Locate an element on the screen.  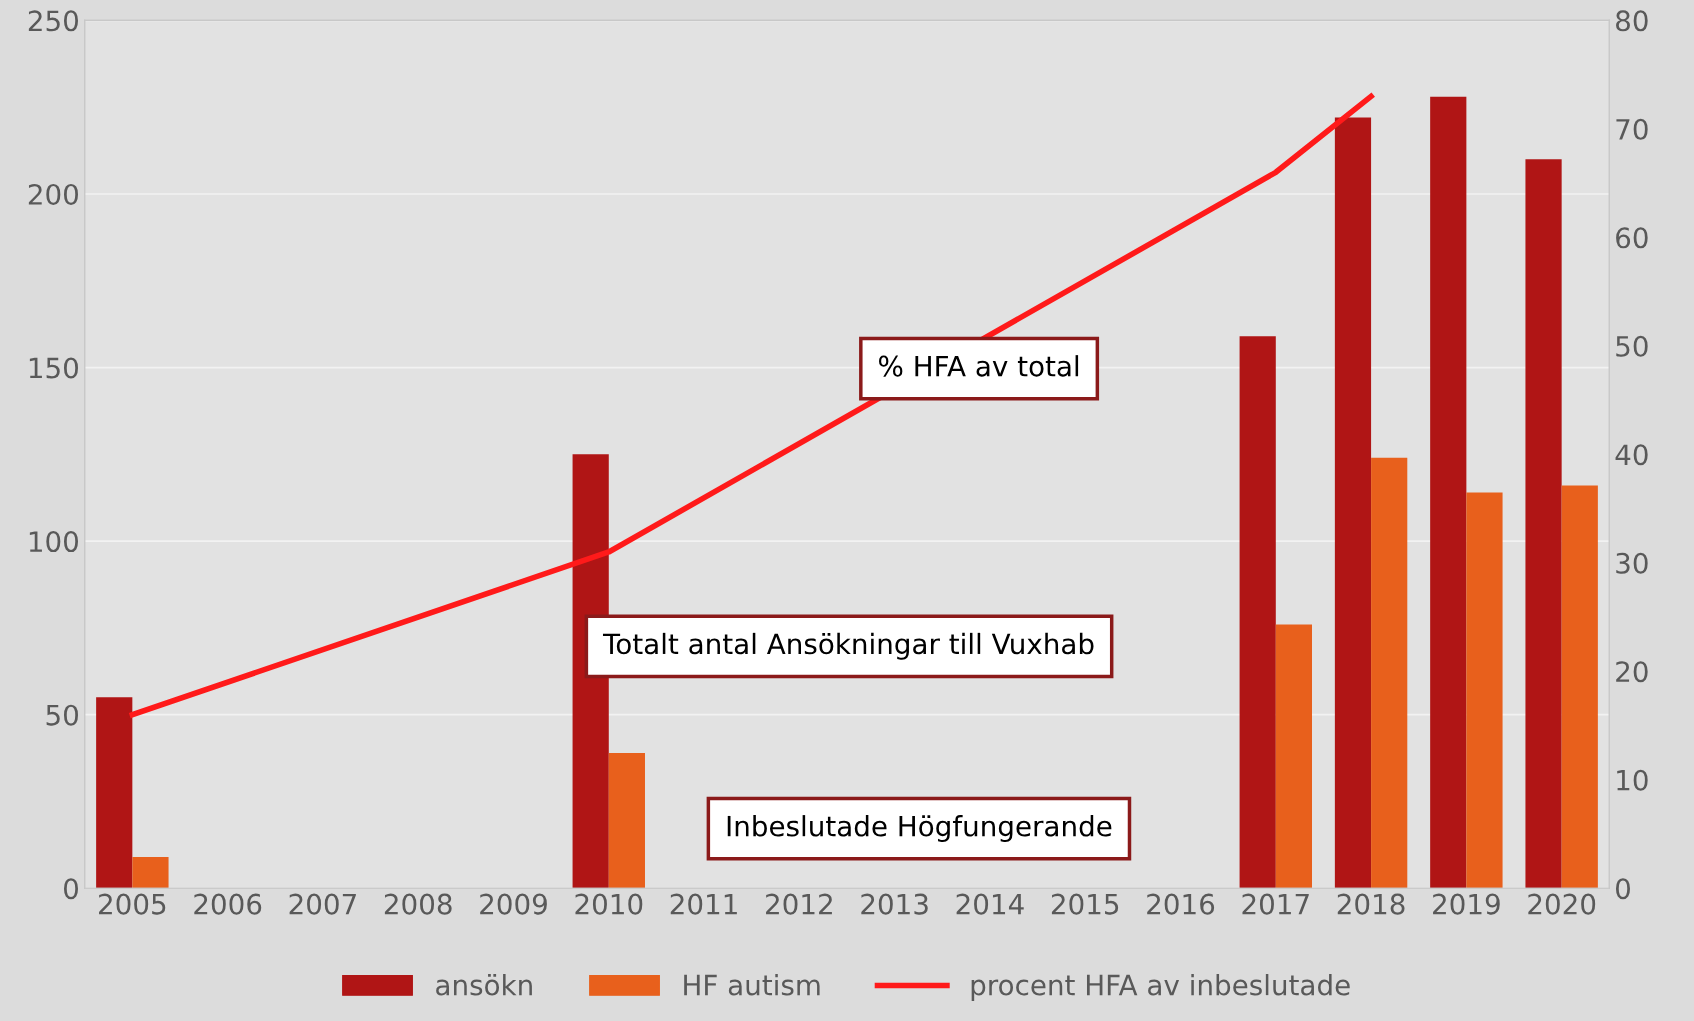
y-tick-label: 0 is located at coordinates (71, 889).